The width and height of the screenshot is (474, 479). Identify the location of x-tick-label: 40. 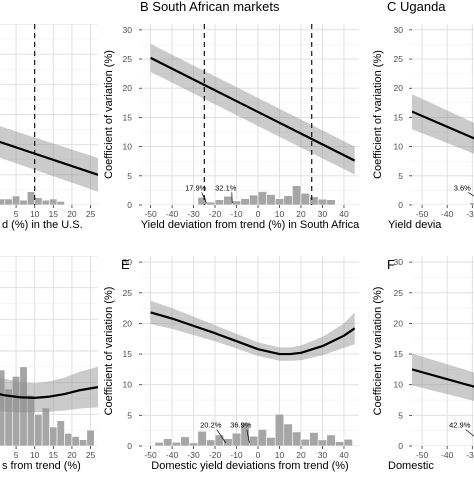
(344, 455).